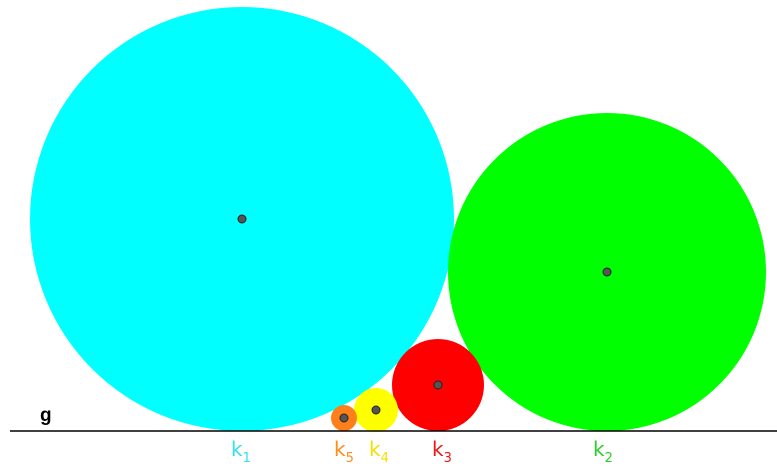  I want to click on label-k5: k5, so click(344, 451).